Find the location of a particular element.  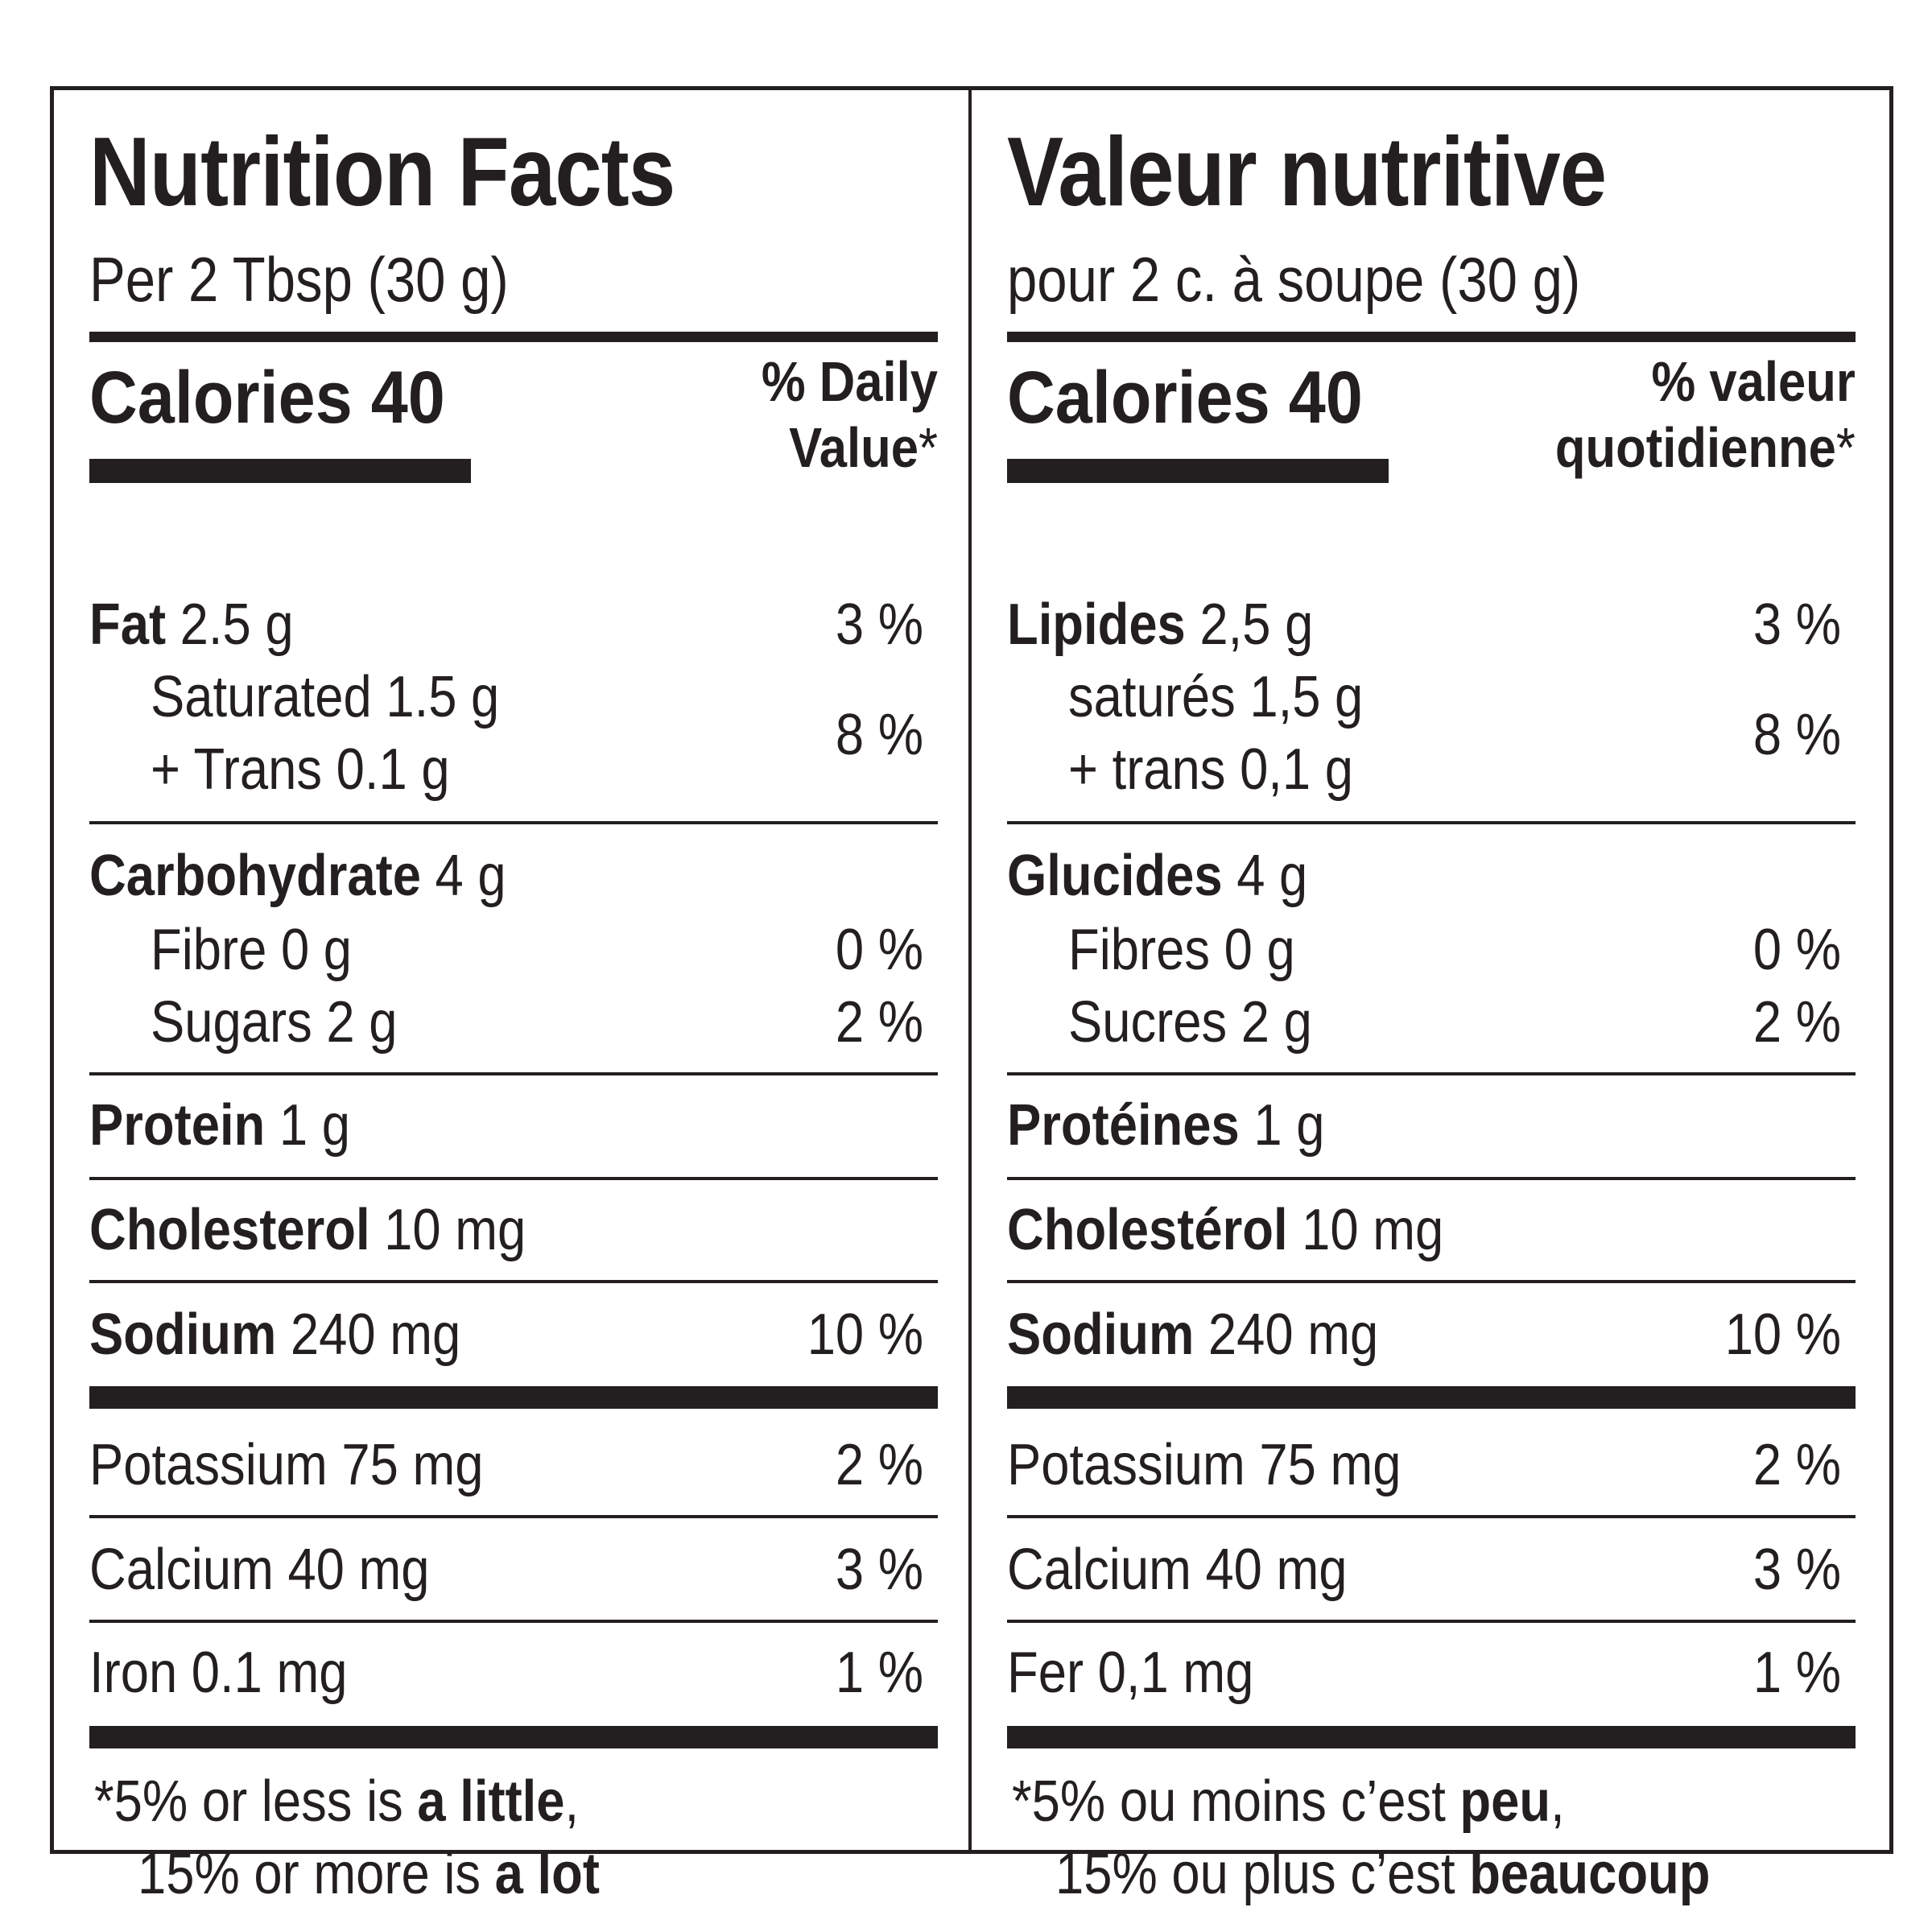

sugars-row: Sugars 2 g is located at coordinates (274, 1022).